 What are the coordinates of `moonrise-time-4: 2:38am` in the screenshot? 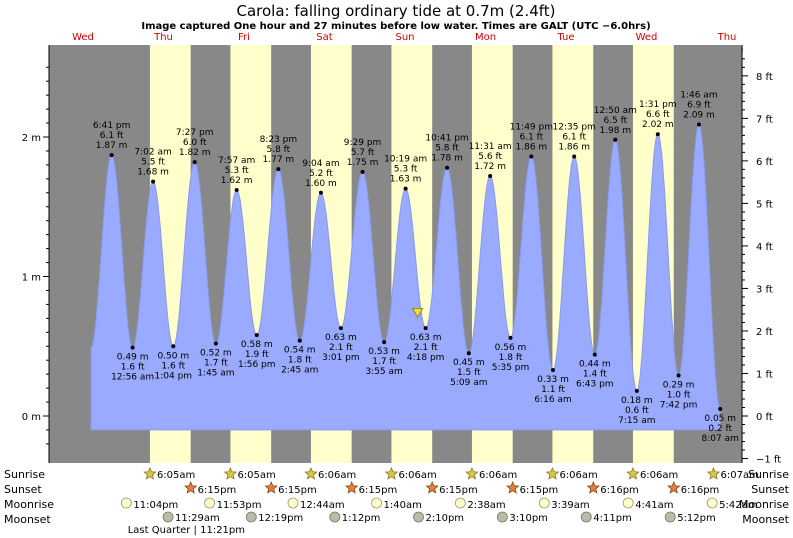 It's located at (486, 505).